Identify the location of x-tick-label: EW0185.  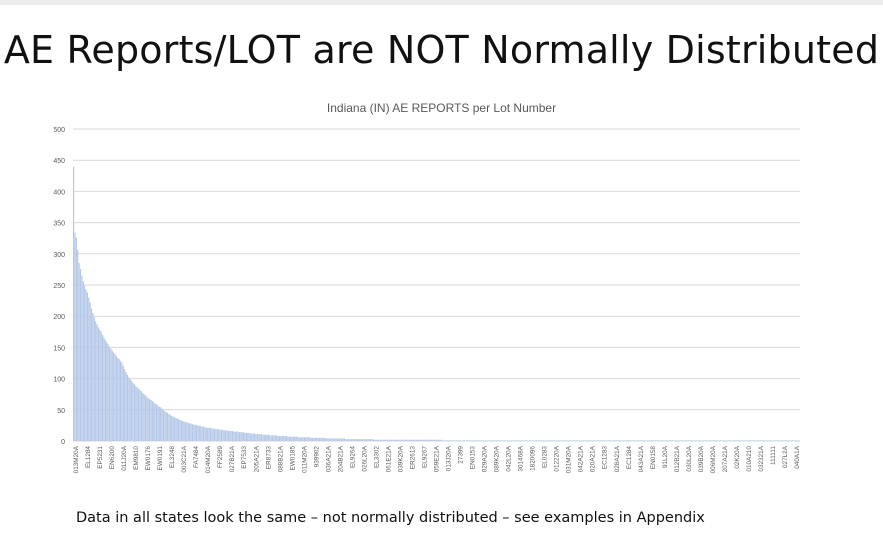
(292, 458).